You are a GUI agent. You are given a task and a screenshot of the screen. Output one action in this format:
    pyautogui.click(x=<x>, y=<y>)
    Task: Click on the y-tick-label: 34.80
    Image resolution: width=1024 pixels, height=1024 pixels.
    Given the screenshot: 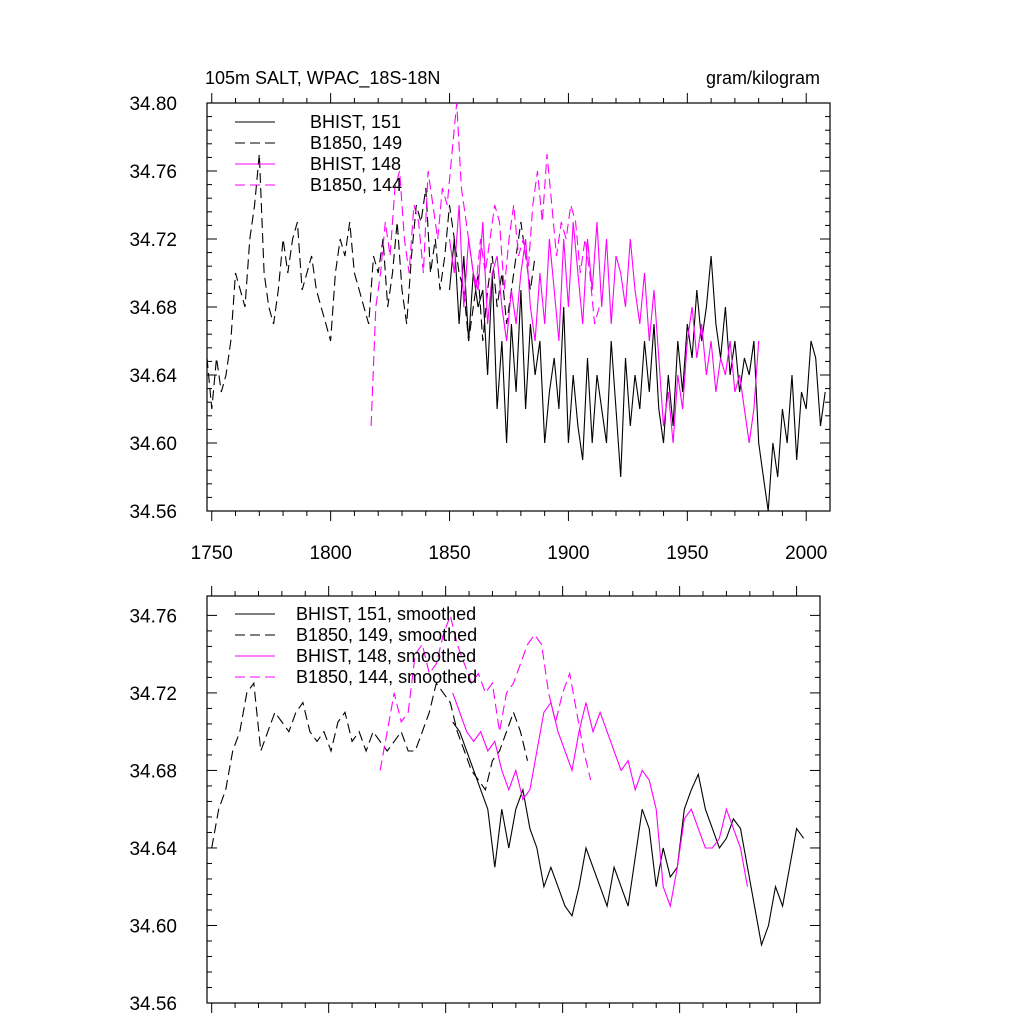 What is the action you would take?
    pyautogui.click(x=153, y=104)
    